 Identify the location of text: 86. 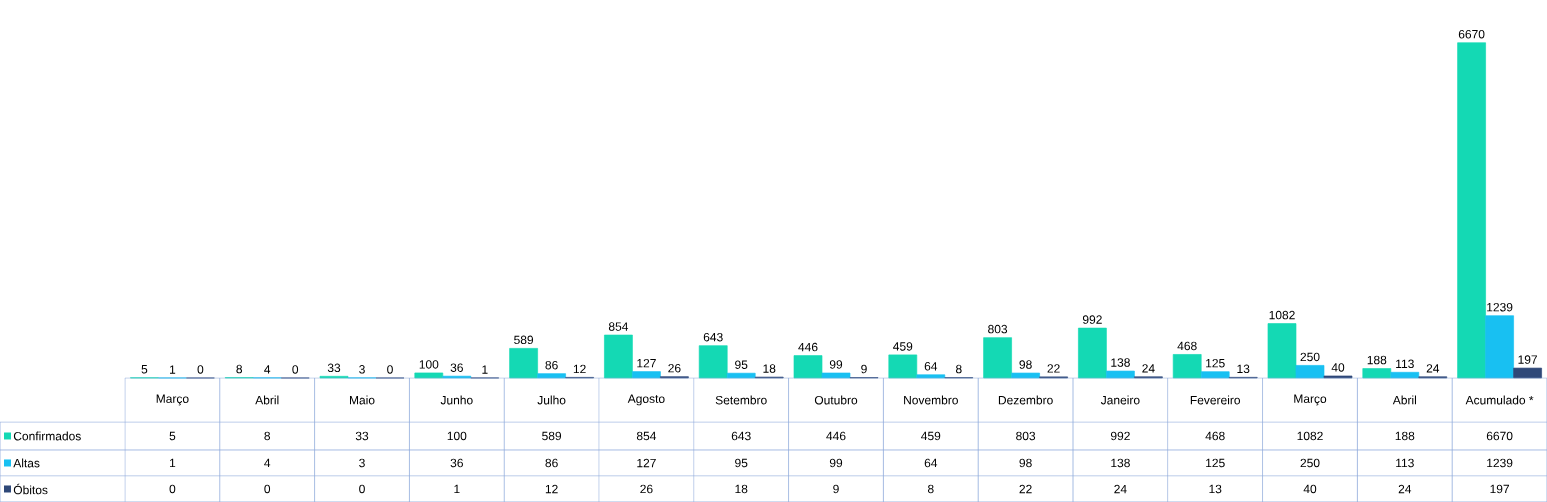
(551, 463).